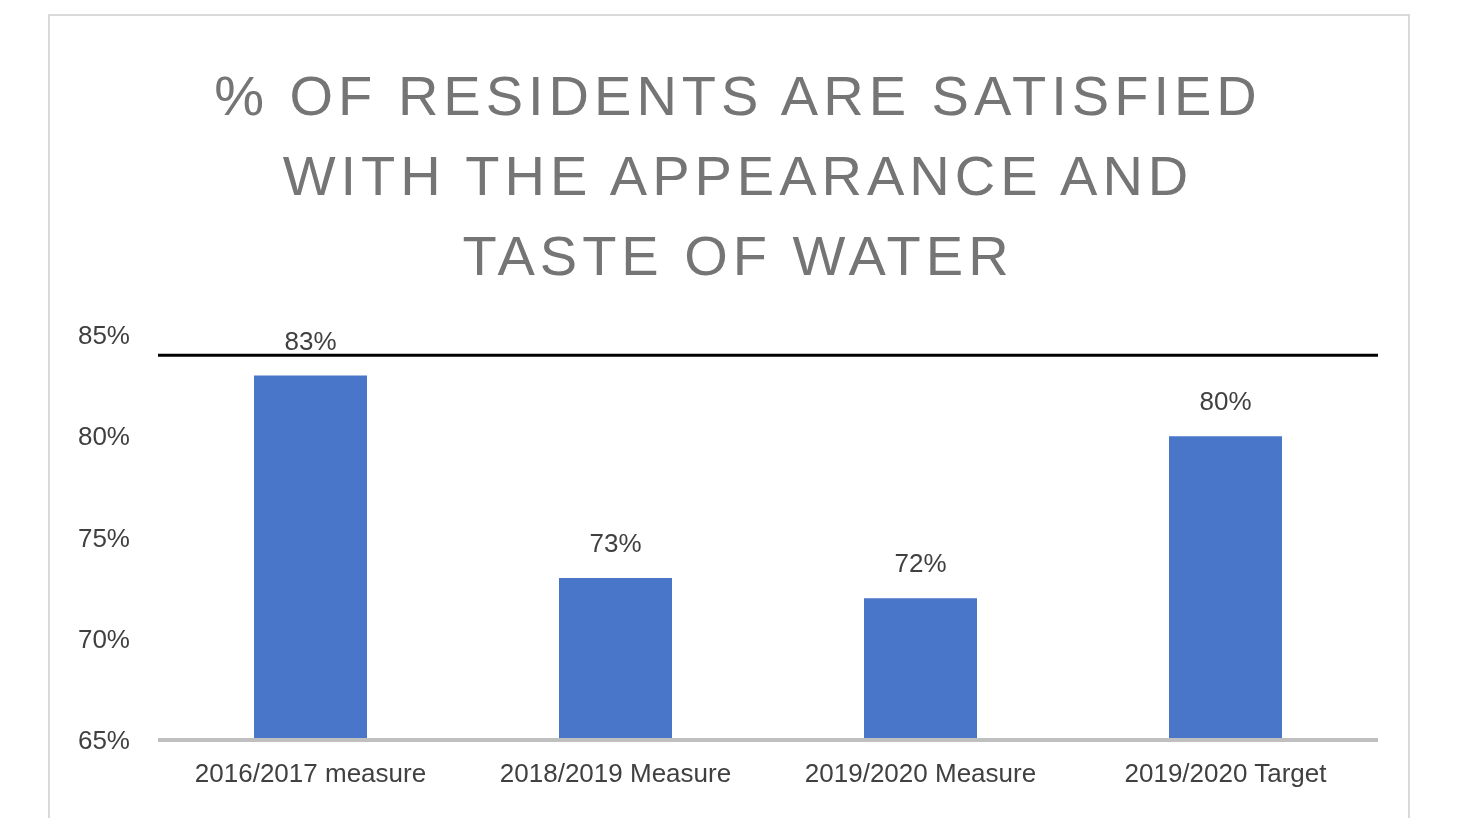 The height and width of the screenshot is (818, 1480). I want to click on x-tick-label: 2019/2020 Measure, so click(920, 773).